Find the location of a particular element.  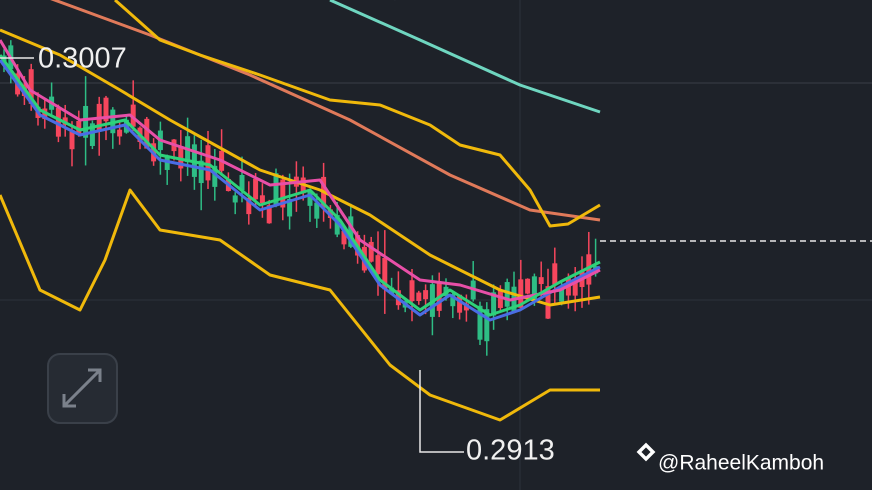

low-marker: 0.2913 is located at coordinates (487, 418).